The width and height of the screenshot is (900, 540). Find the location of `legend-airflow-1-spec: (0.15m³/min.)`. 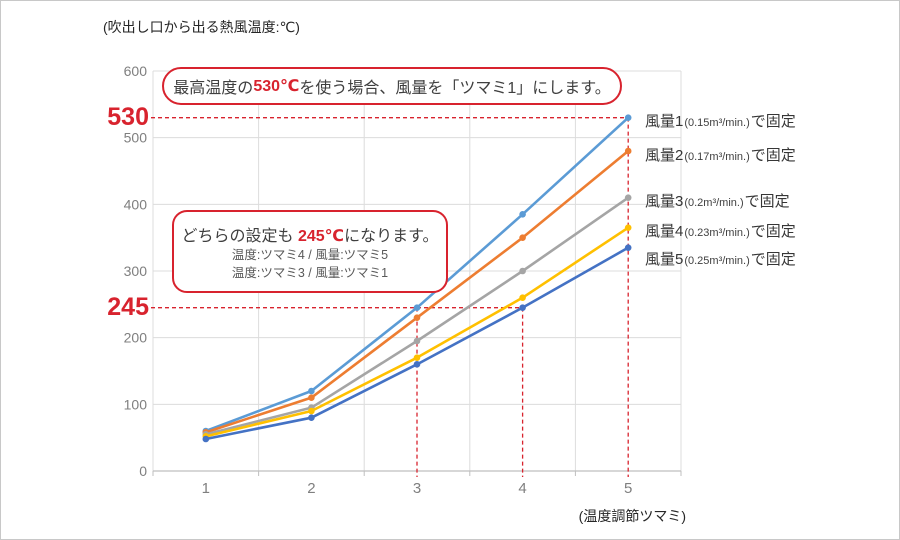

legend-airflow-1-spec: (0.15m³/min.) is located at coordinates (717, 123).